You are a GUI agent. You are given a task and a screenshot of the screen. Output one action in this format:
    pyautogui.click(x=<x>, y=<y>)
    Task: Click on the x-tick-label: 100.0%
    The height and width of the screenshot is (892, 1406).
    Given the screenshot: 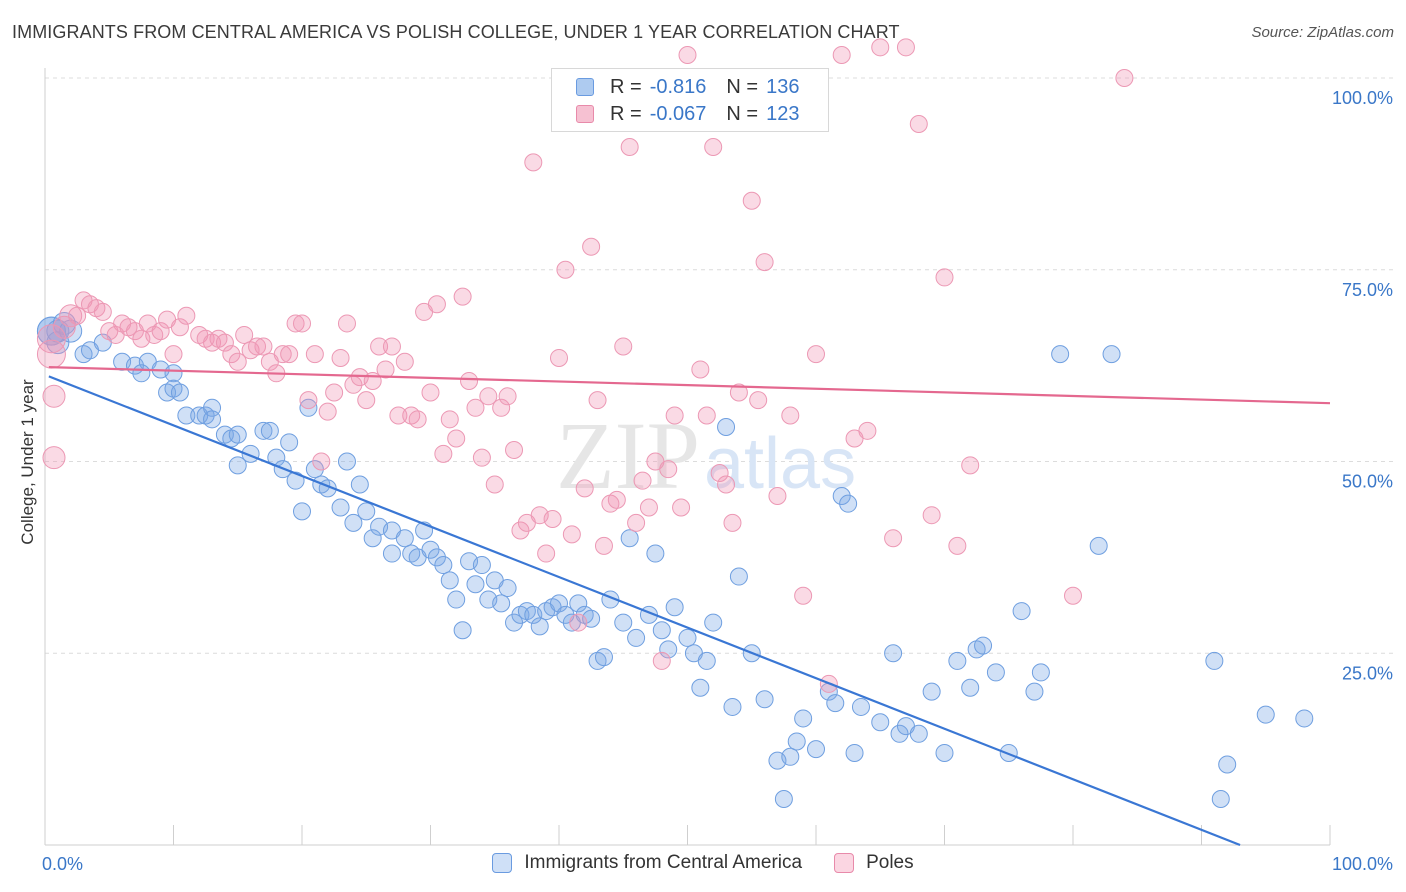 What is the action you would take?
    pyautogui.click(x=1362, y=864)
    